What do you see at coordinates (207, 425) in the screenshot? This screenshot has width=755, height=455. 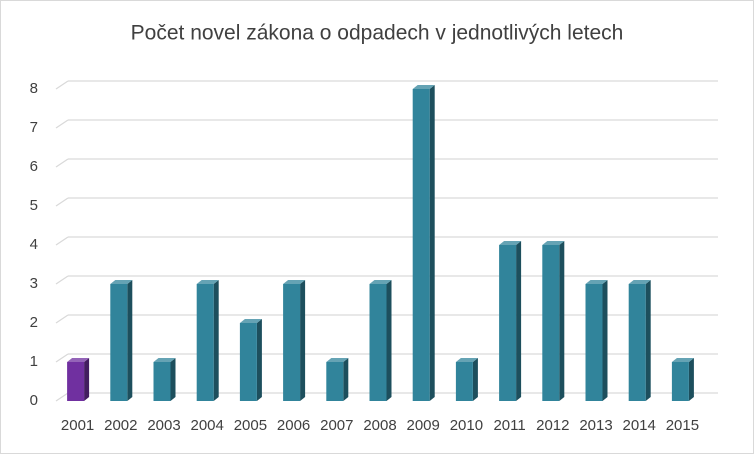 I see `x-tick-label: 2004` at bounding box center [207, 425].